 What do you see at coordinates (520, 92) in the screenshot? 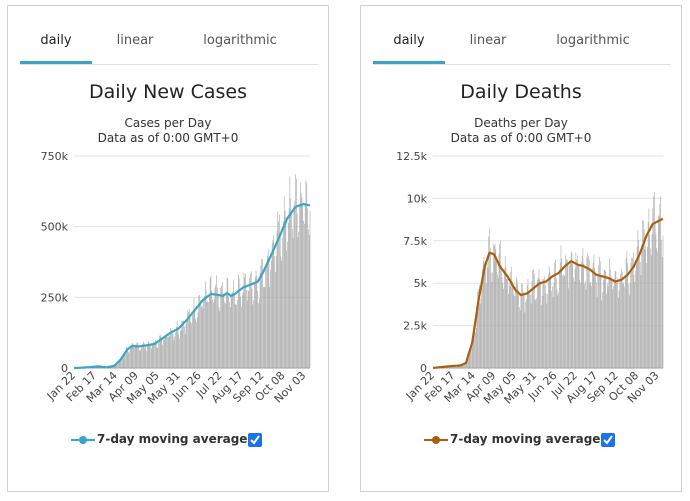
I see `chart-title: Daily Deaths` at bounding box center [520, 92].